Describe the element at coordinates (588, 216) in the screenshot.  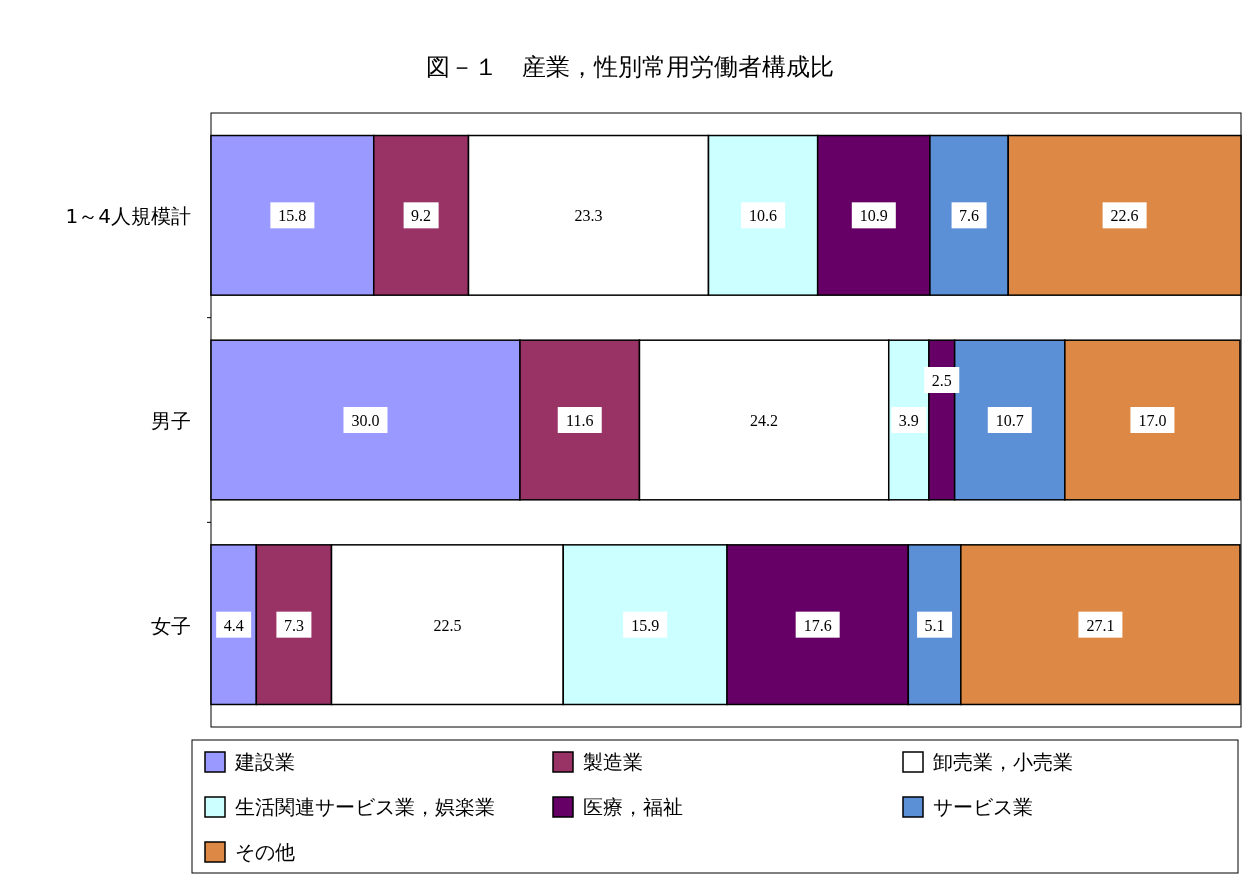
I see `data-label: 23.3` at that location.